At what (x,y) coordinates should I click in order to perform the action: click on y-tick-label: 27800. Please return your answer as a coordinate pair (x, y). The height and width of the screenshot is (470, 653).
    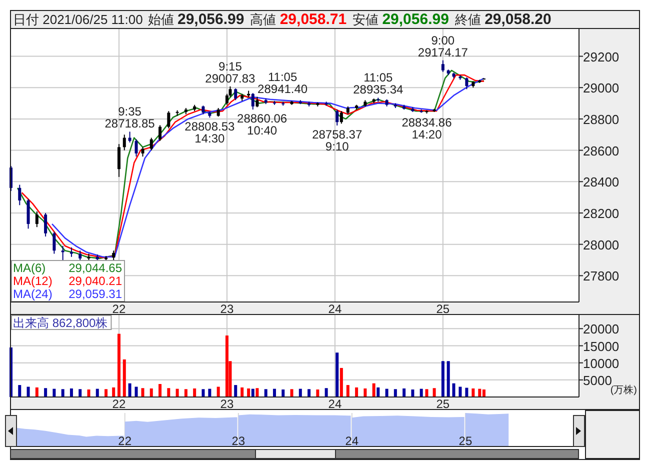
    Looking at the image, I should click on (601, 276).